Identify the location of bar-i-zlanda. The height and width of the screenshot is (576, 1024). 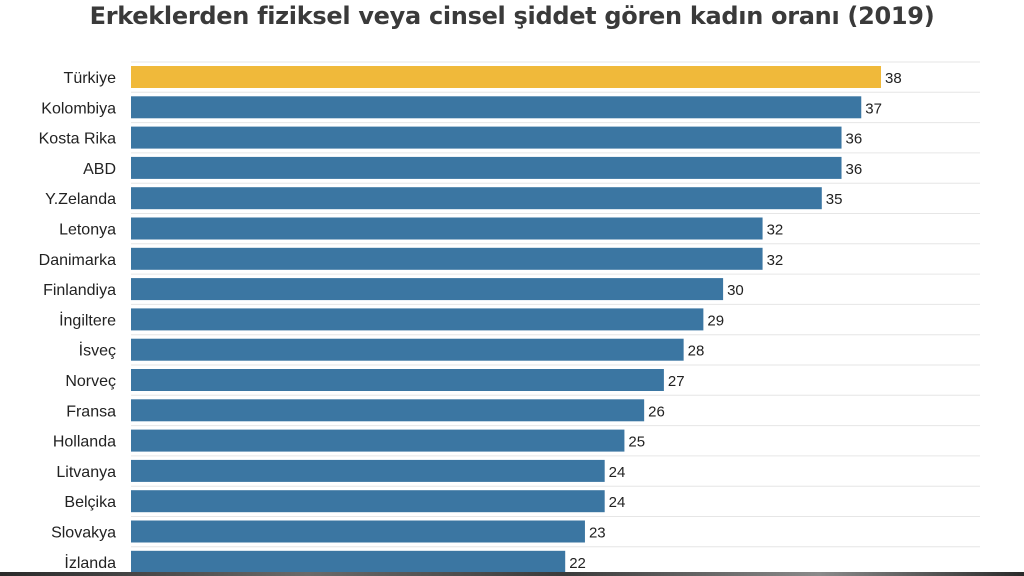
(348, 561).